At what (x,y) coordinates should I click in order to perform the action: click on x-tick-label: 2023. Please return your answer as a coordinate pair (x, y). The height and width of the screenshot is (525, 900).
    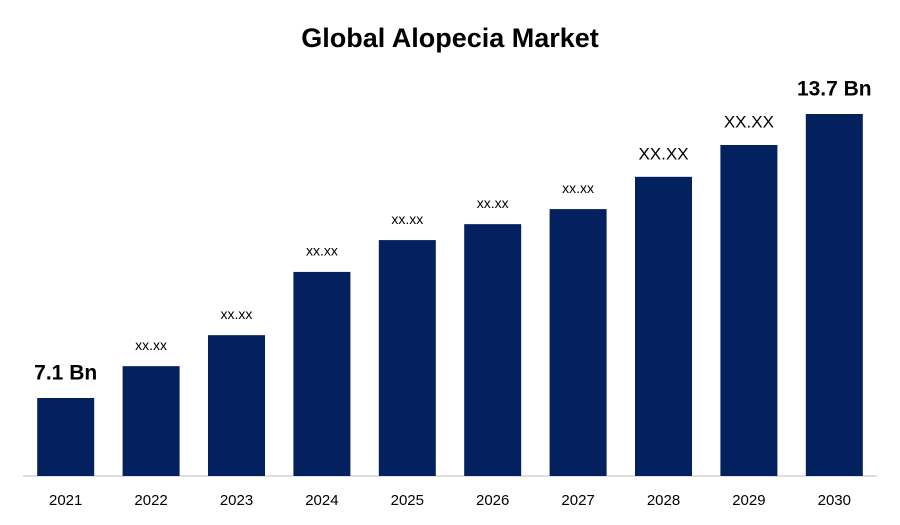
    Looking at the image, I should click on (236, 500).